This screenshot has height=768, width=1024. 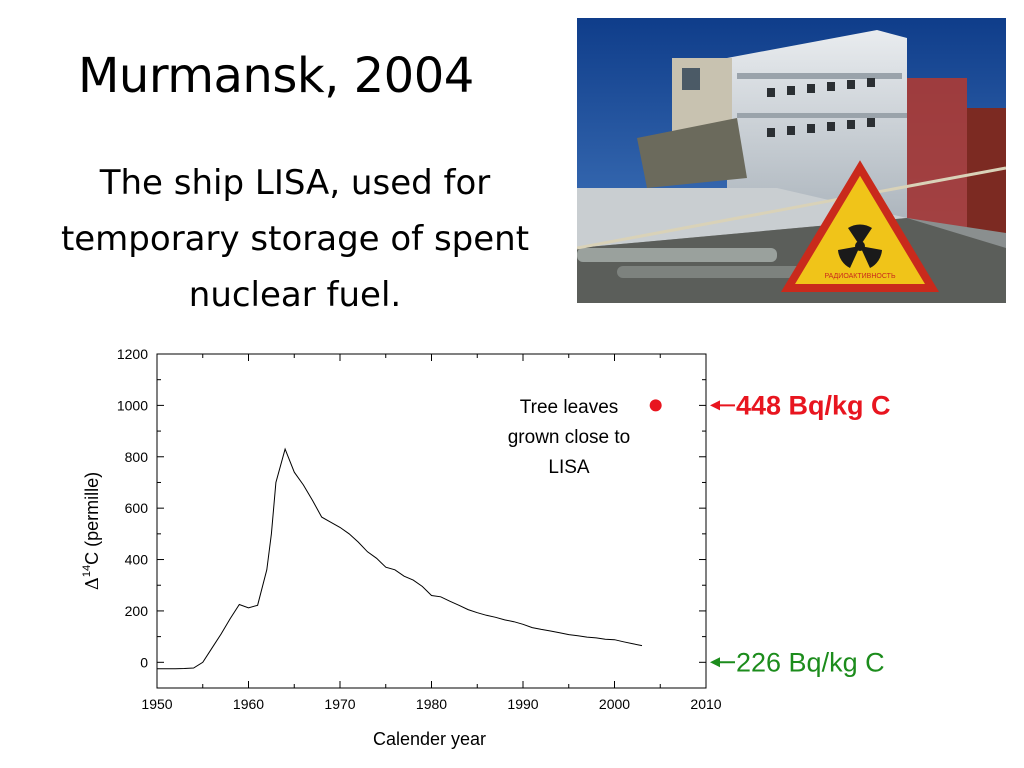 I want to click on y-tick-label: 1000, so click(x=132, y=405).